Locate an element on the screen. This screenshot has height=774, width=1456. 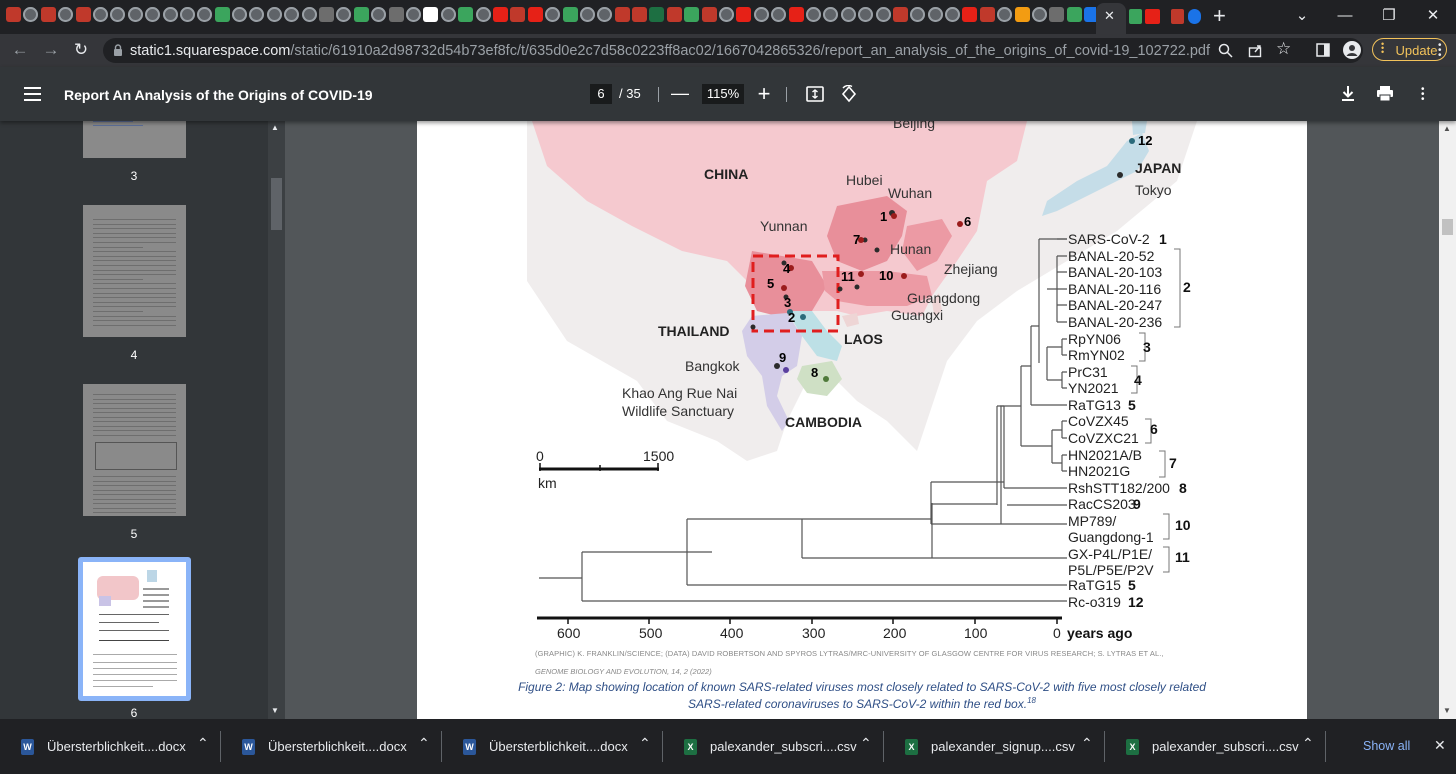
share-icon is located at coordinates (1255, 50).